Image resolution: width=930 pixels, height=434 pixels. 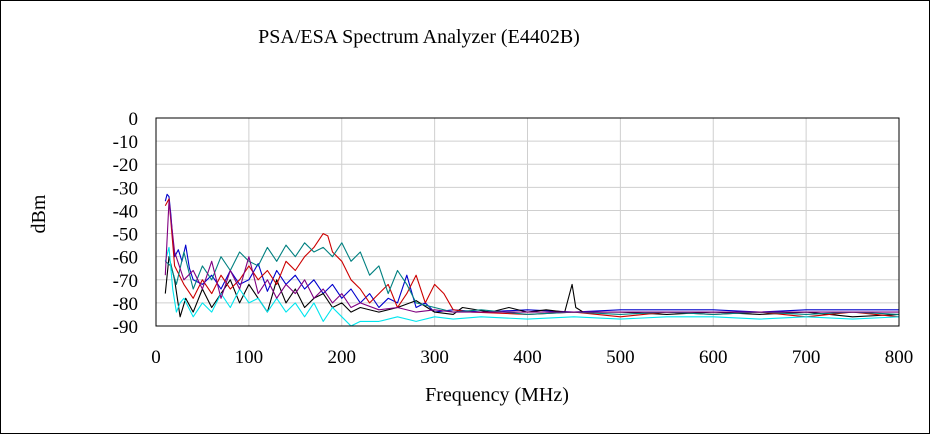 What do you see at coordinates (125, 258) in the screenshot?
I see `y-tick-label: -60` at bounding box center [125, 258].